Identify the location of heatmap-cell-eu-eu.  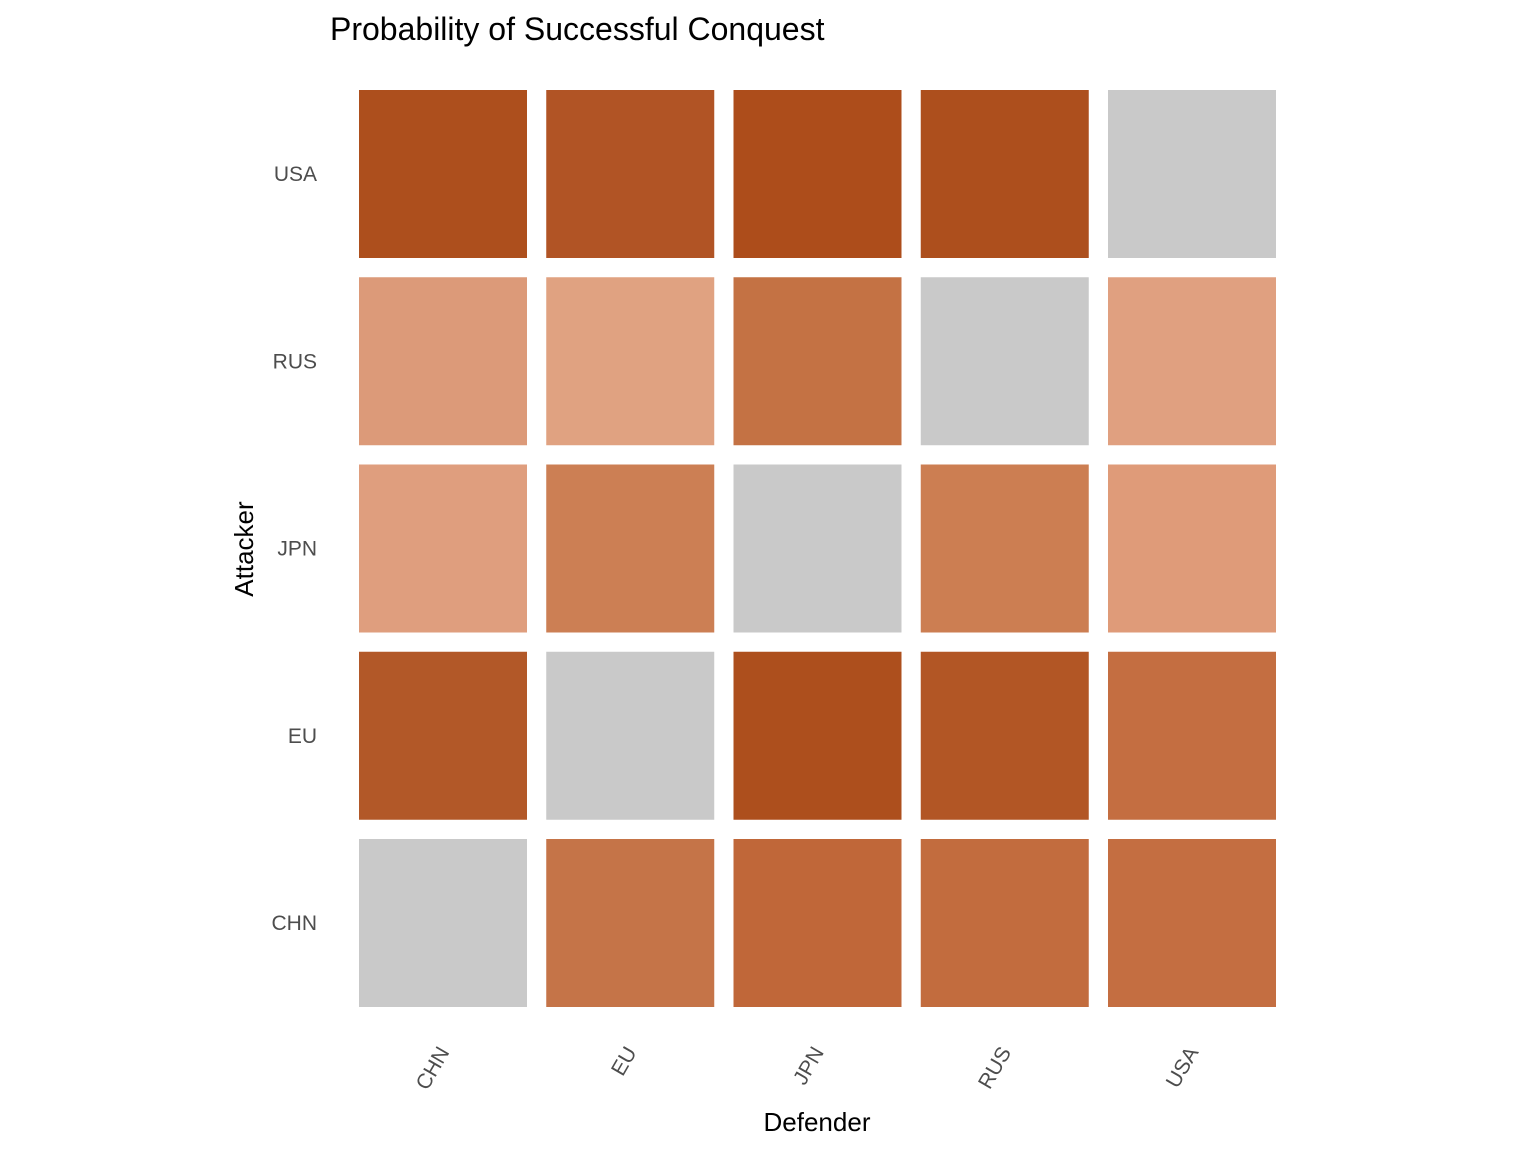
(630, 735).